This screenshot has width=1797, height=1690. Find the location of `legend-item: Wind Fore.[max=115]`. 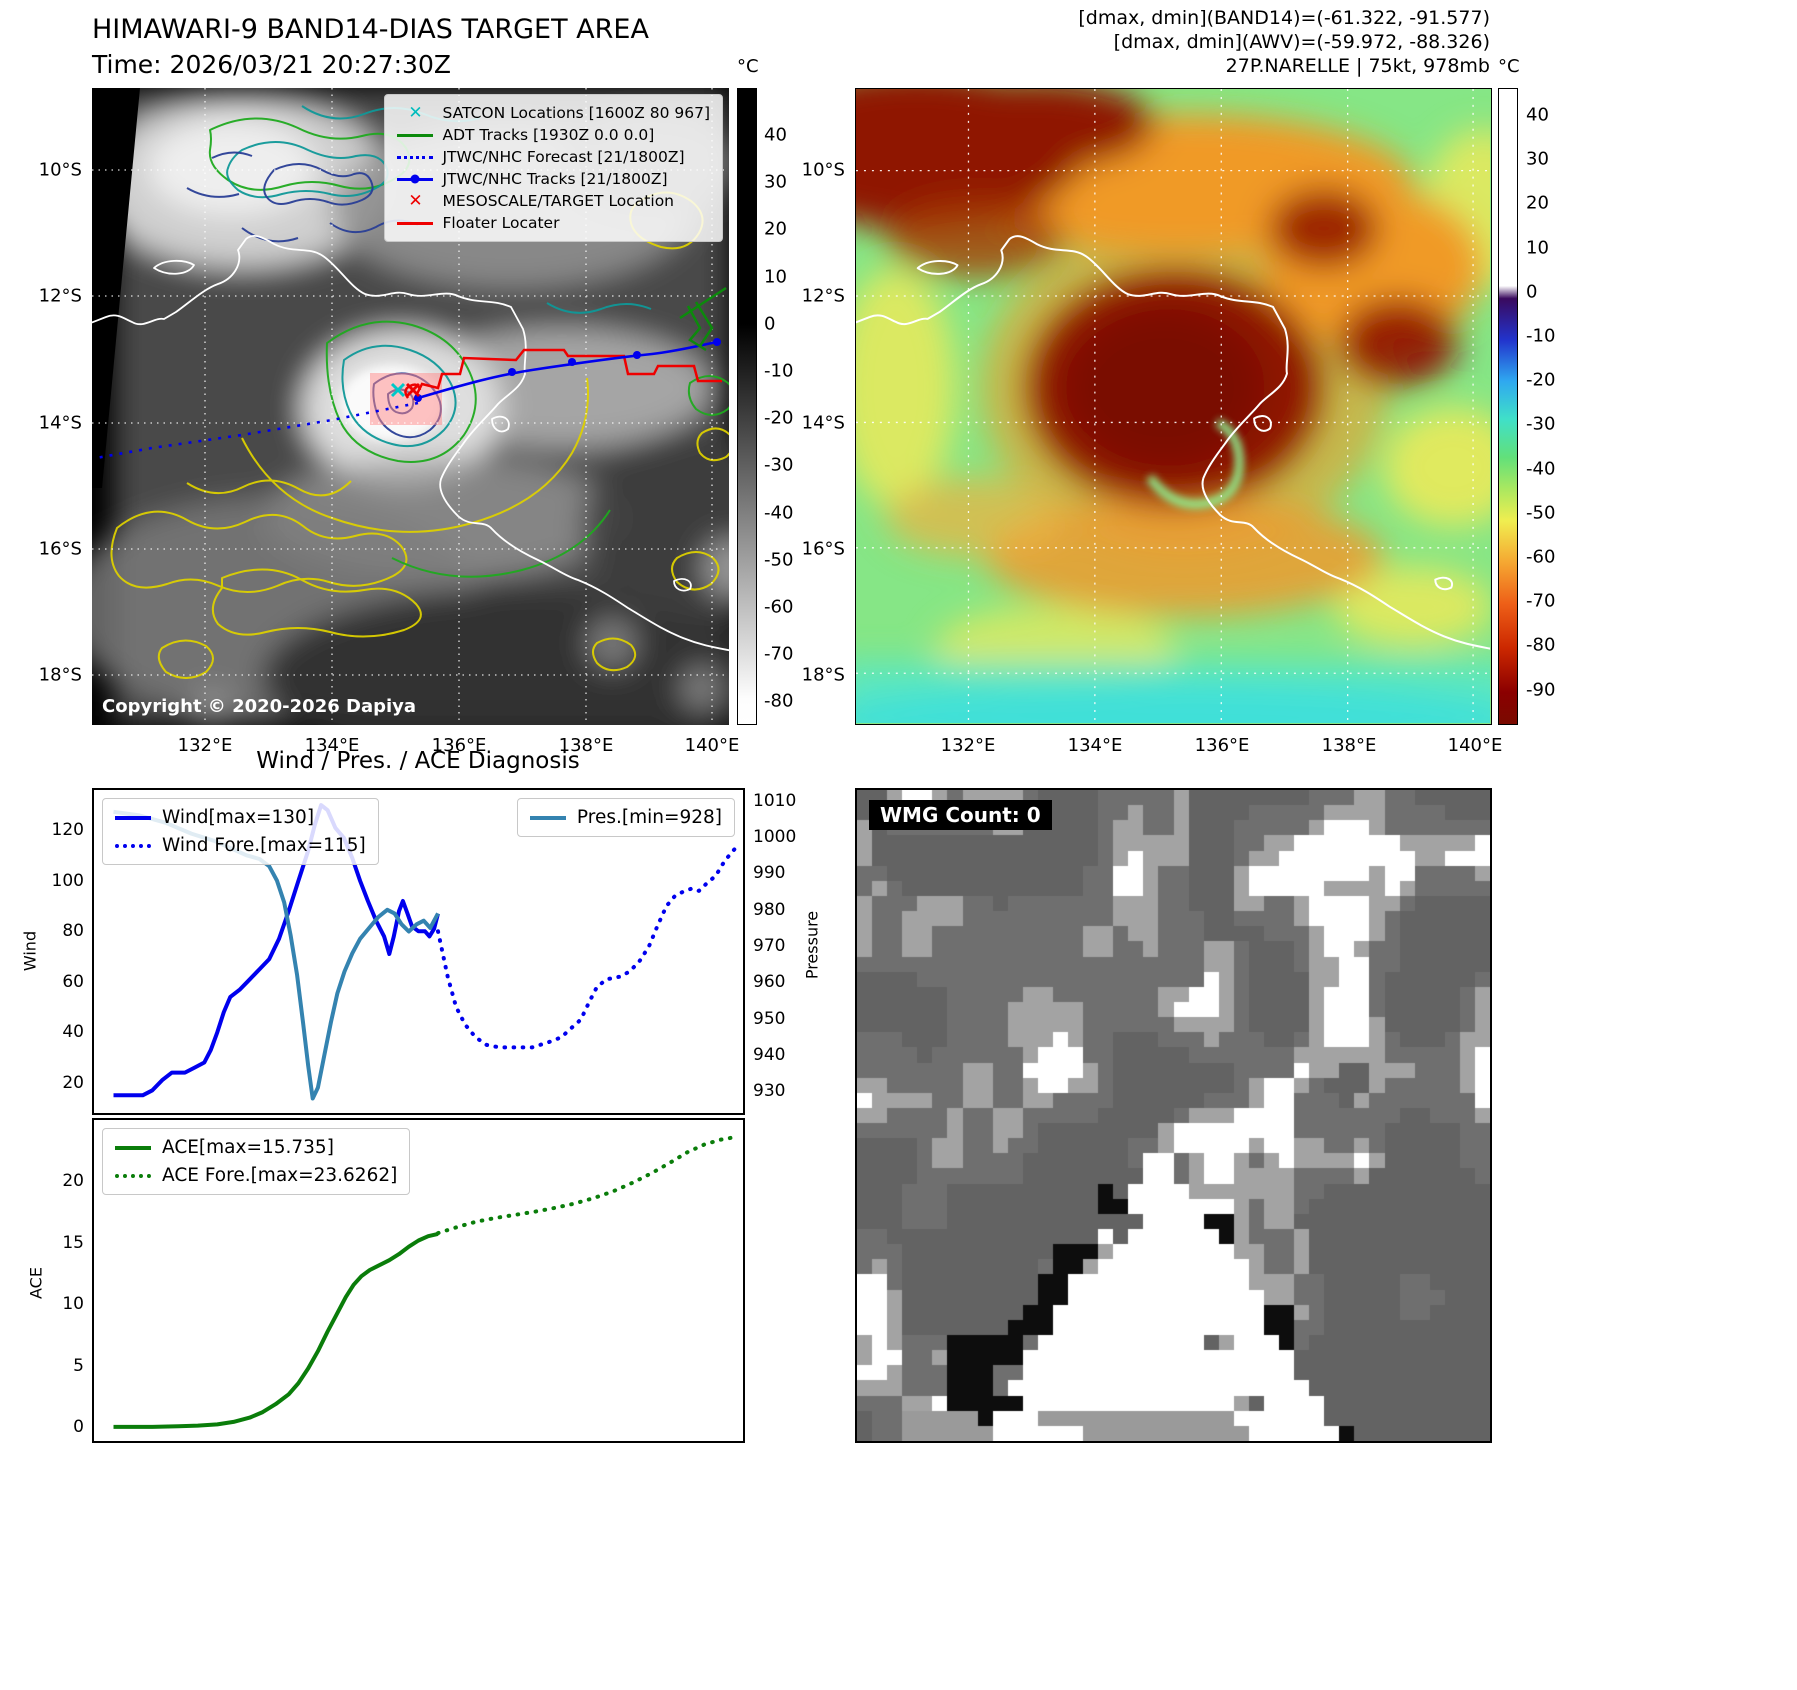

legend-item: Wind Fore.[max=115] is located at coordinates (240, 845).